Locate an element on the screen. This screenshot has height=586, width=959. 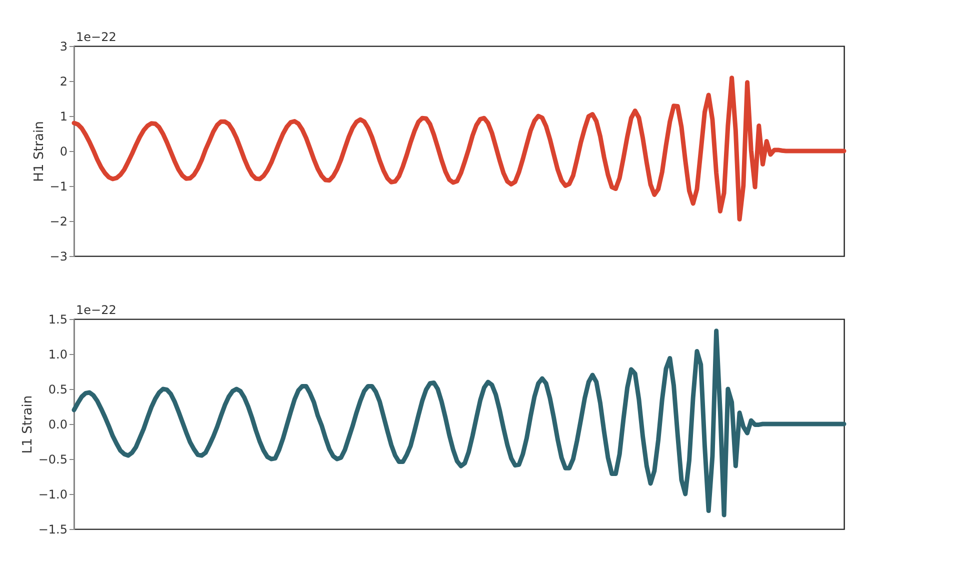
y-axis-title: H1 Strain is located at coordinates (39, 151).